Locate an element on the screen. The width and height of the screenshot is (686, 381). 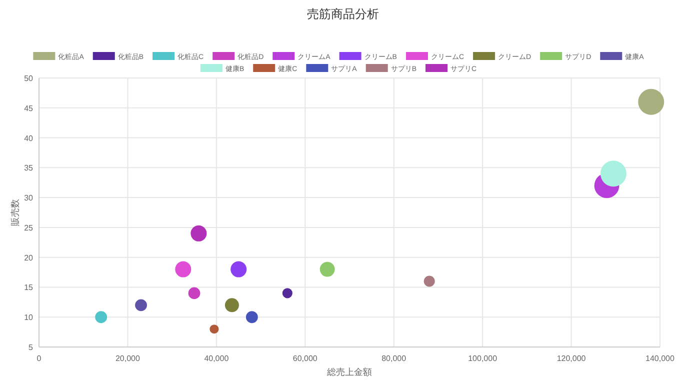
chart-title: 売筋商品分析 is located at coordinates (343, 14).